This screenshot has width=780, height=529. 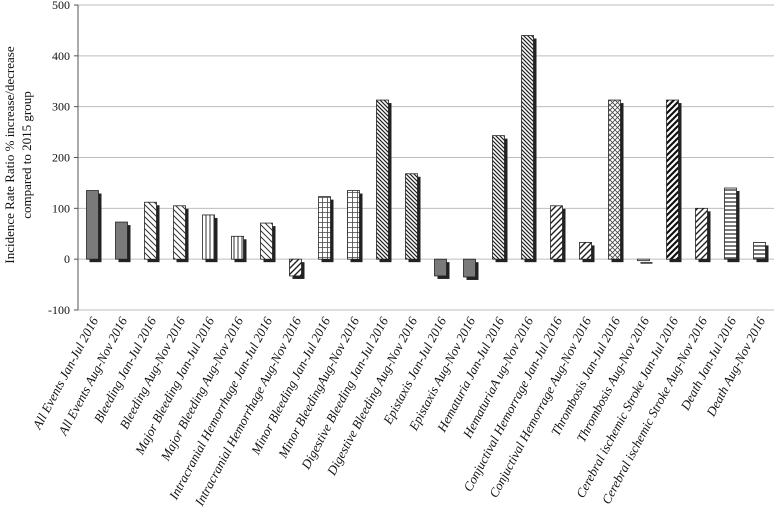 I want to click on axes, so click(x=76, y=157).